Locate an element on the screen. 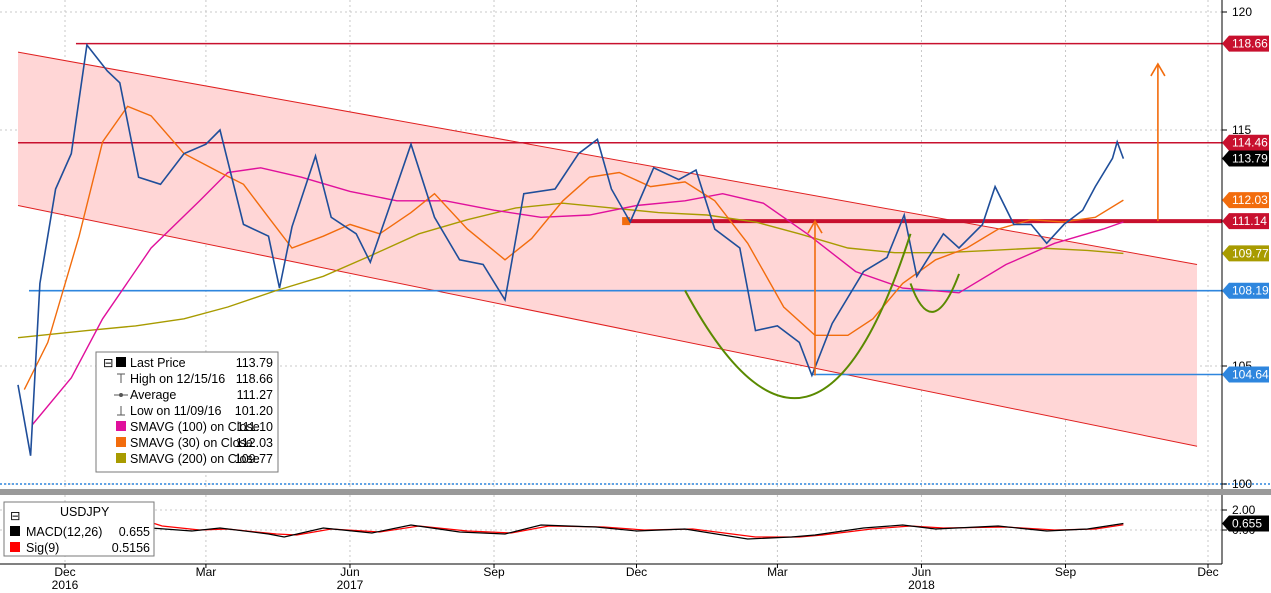 The height and width of the screenshot is (593, 1271). price-badge-label: 113.79 is located at coordinates (1250, 159).